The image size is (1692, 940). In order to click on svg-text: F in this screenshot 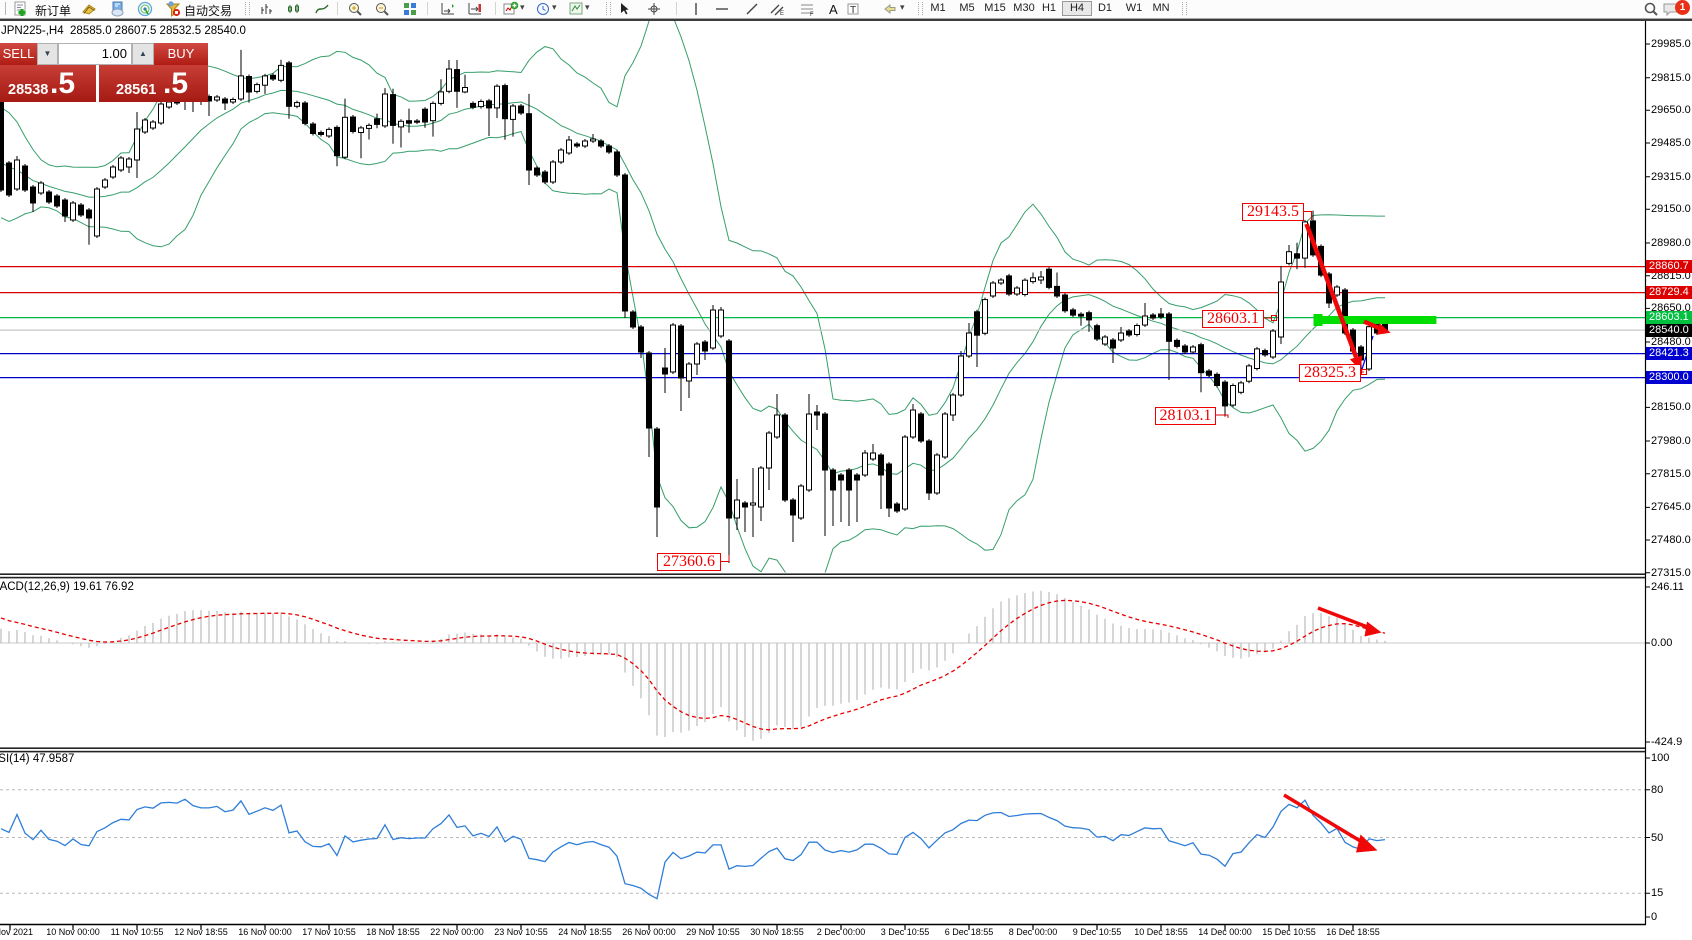, I will do `click(812, 14)`.